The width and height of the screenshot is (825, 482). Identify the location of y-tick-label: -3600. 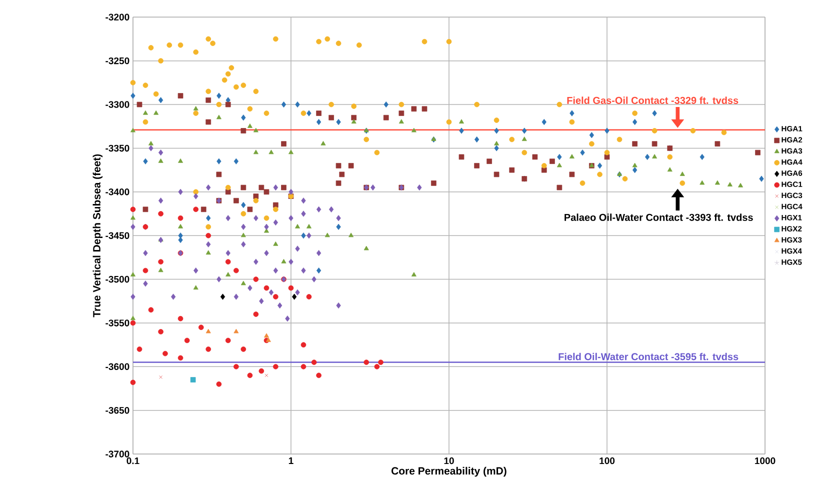
(118, 366).